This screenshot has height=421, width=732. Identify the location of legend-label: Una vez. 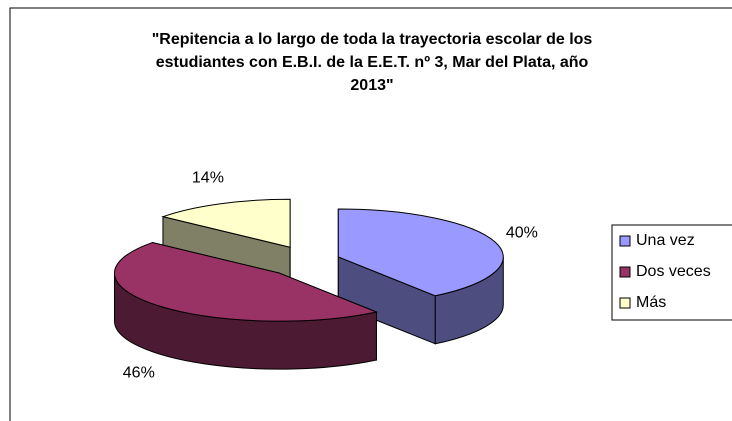
(665, 240).